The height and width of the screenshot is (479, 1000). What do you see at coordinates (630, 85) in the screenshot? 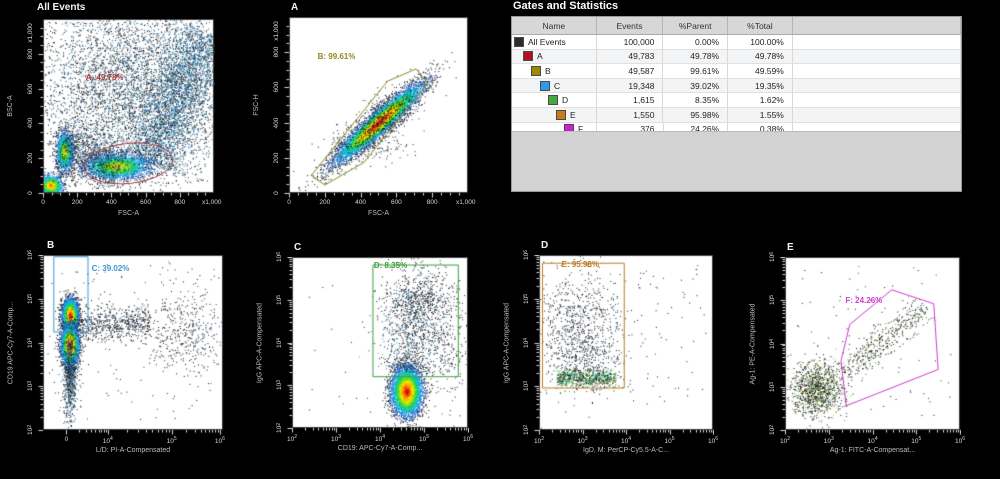
I see `events-cell: 19,348` at bounding box center [630, 85].